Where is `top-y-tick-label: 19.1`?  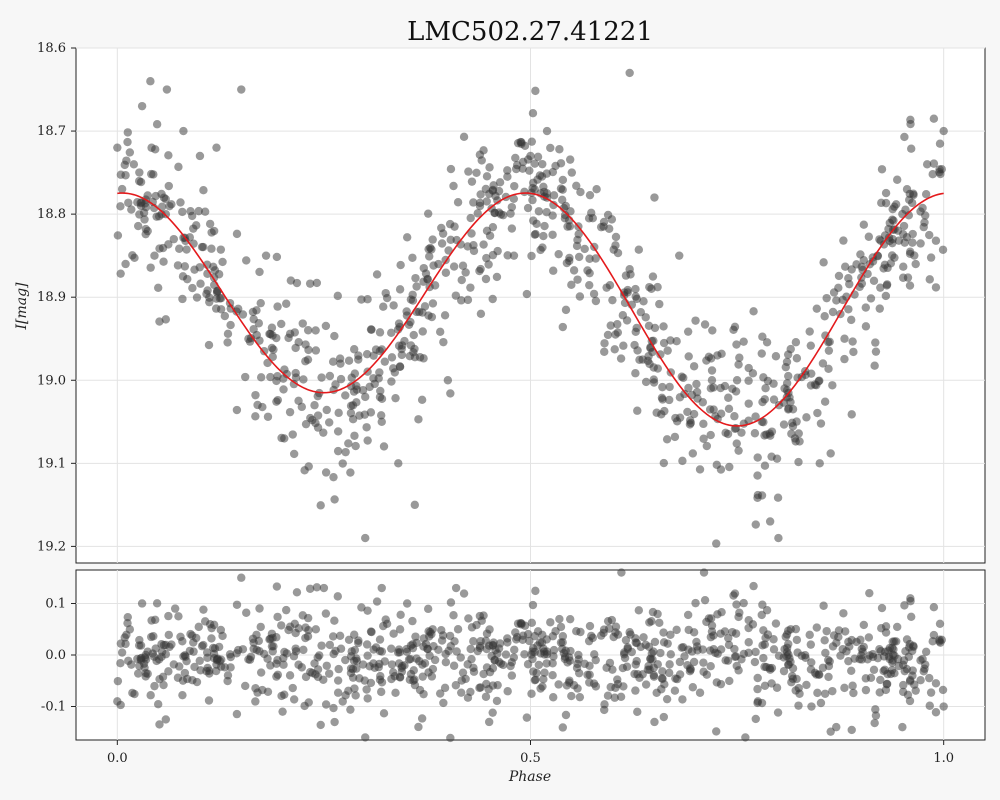
top-y-tick-label: 19.1 is located at coordinates (51, 463).